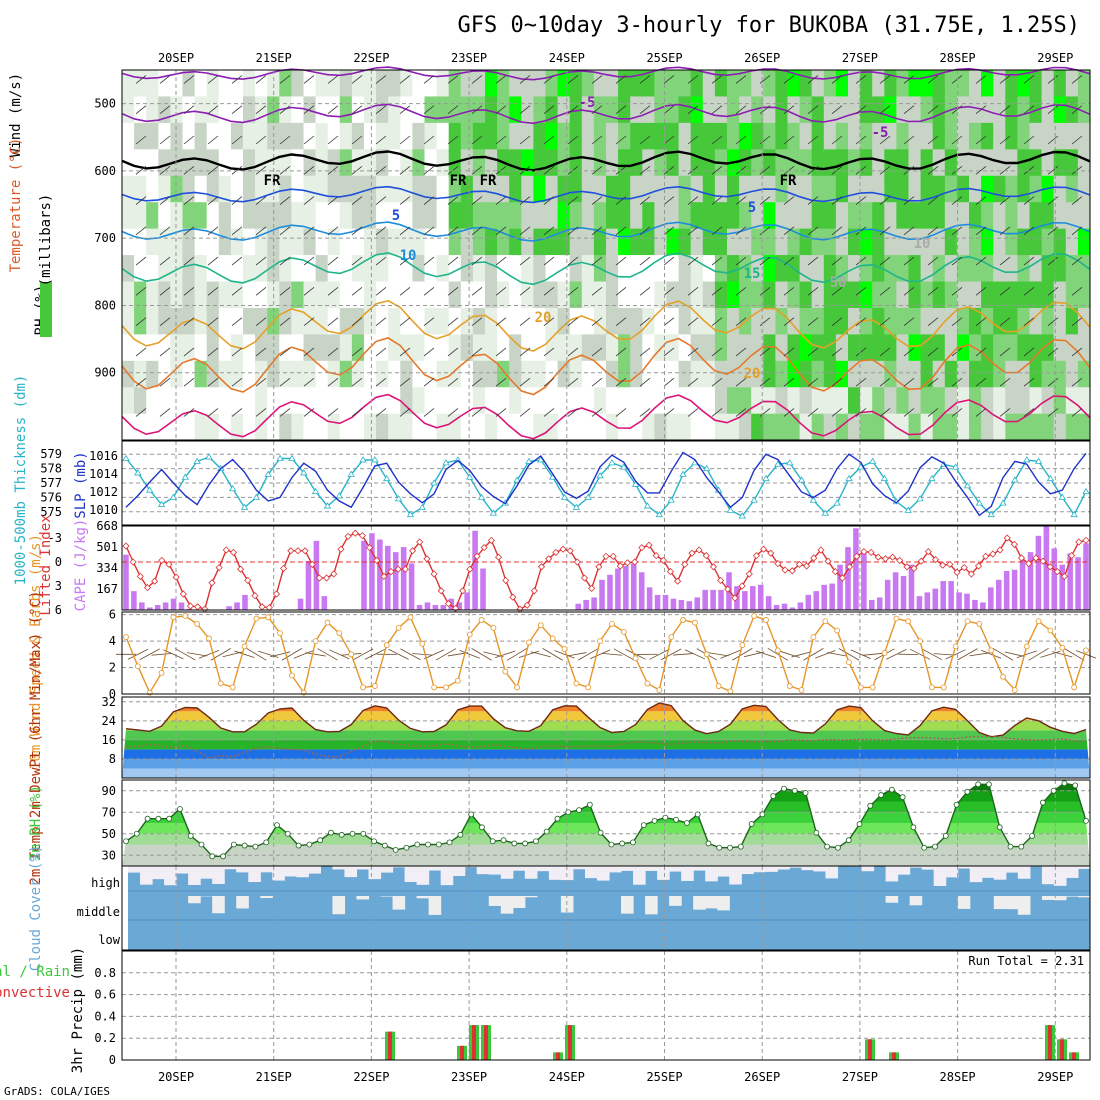 The image size is (1100, 1100). Describe the element at coordinates (606, 737) in the screenshot. I see `panel-frame` at that location.